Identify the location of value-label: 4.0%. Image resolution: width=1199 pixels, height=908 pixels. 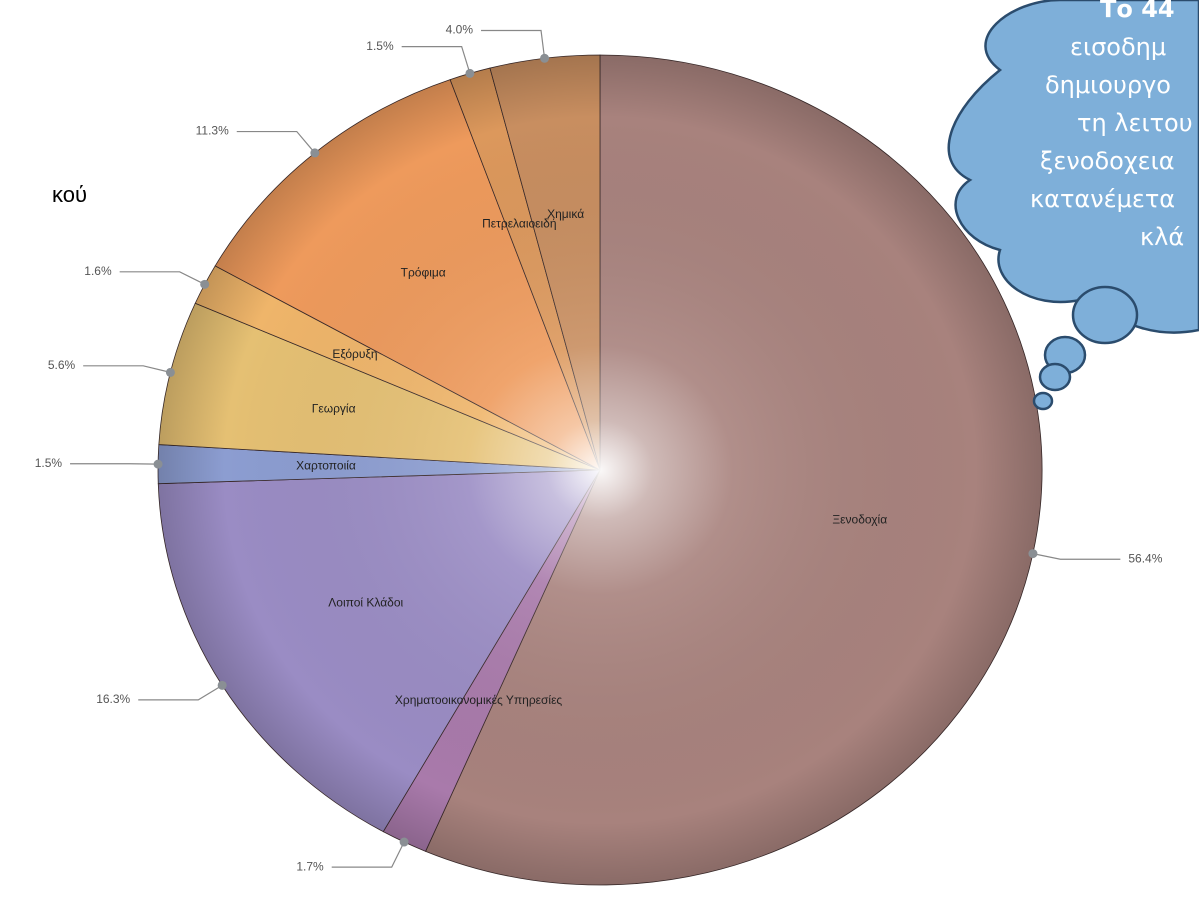
(460, 30).